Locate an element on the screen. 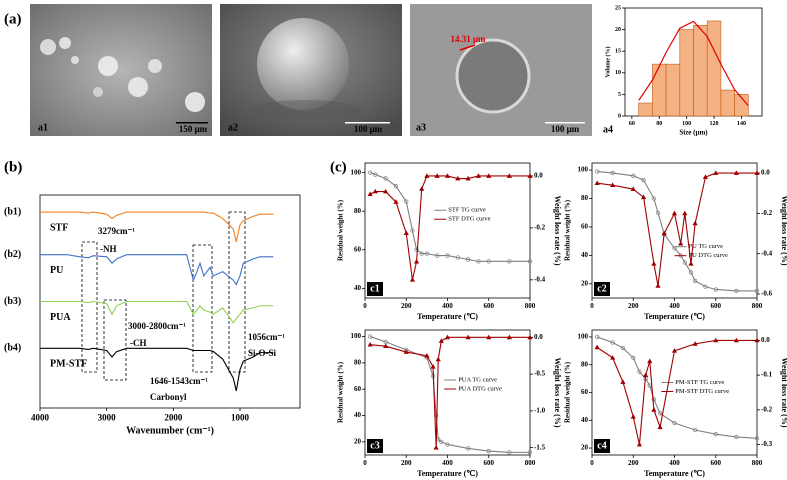 This screenshot has height=480, width=787. series-name: STF is located at coordinates (59, 227).